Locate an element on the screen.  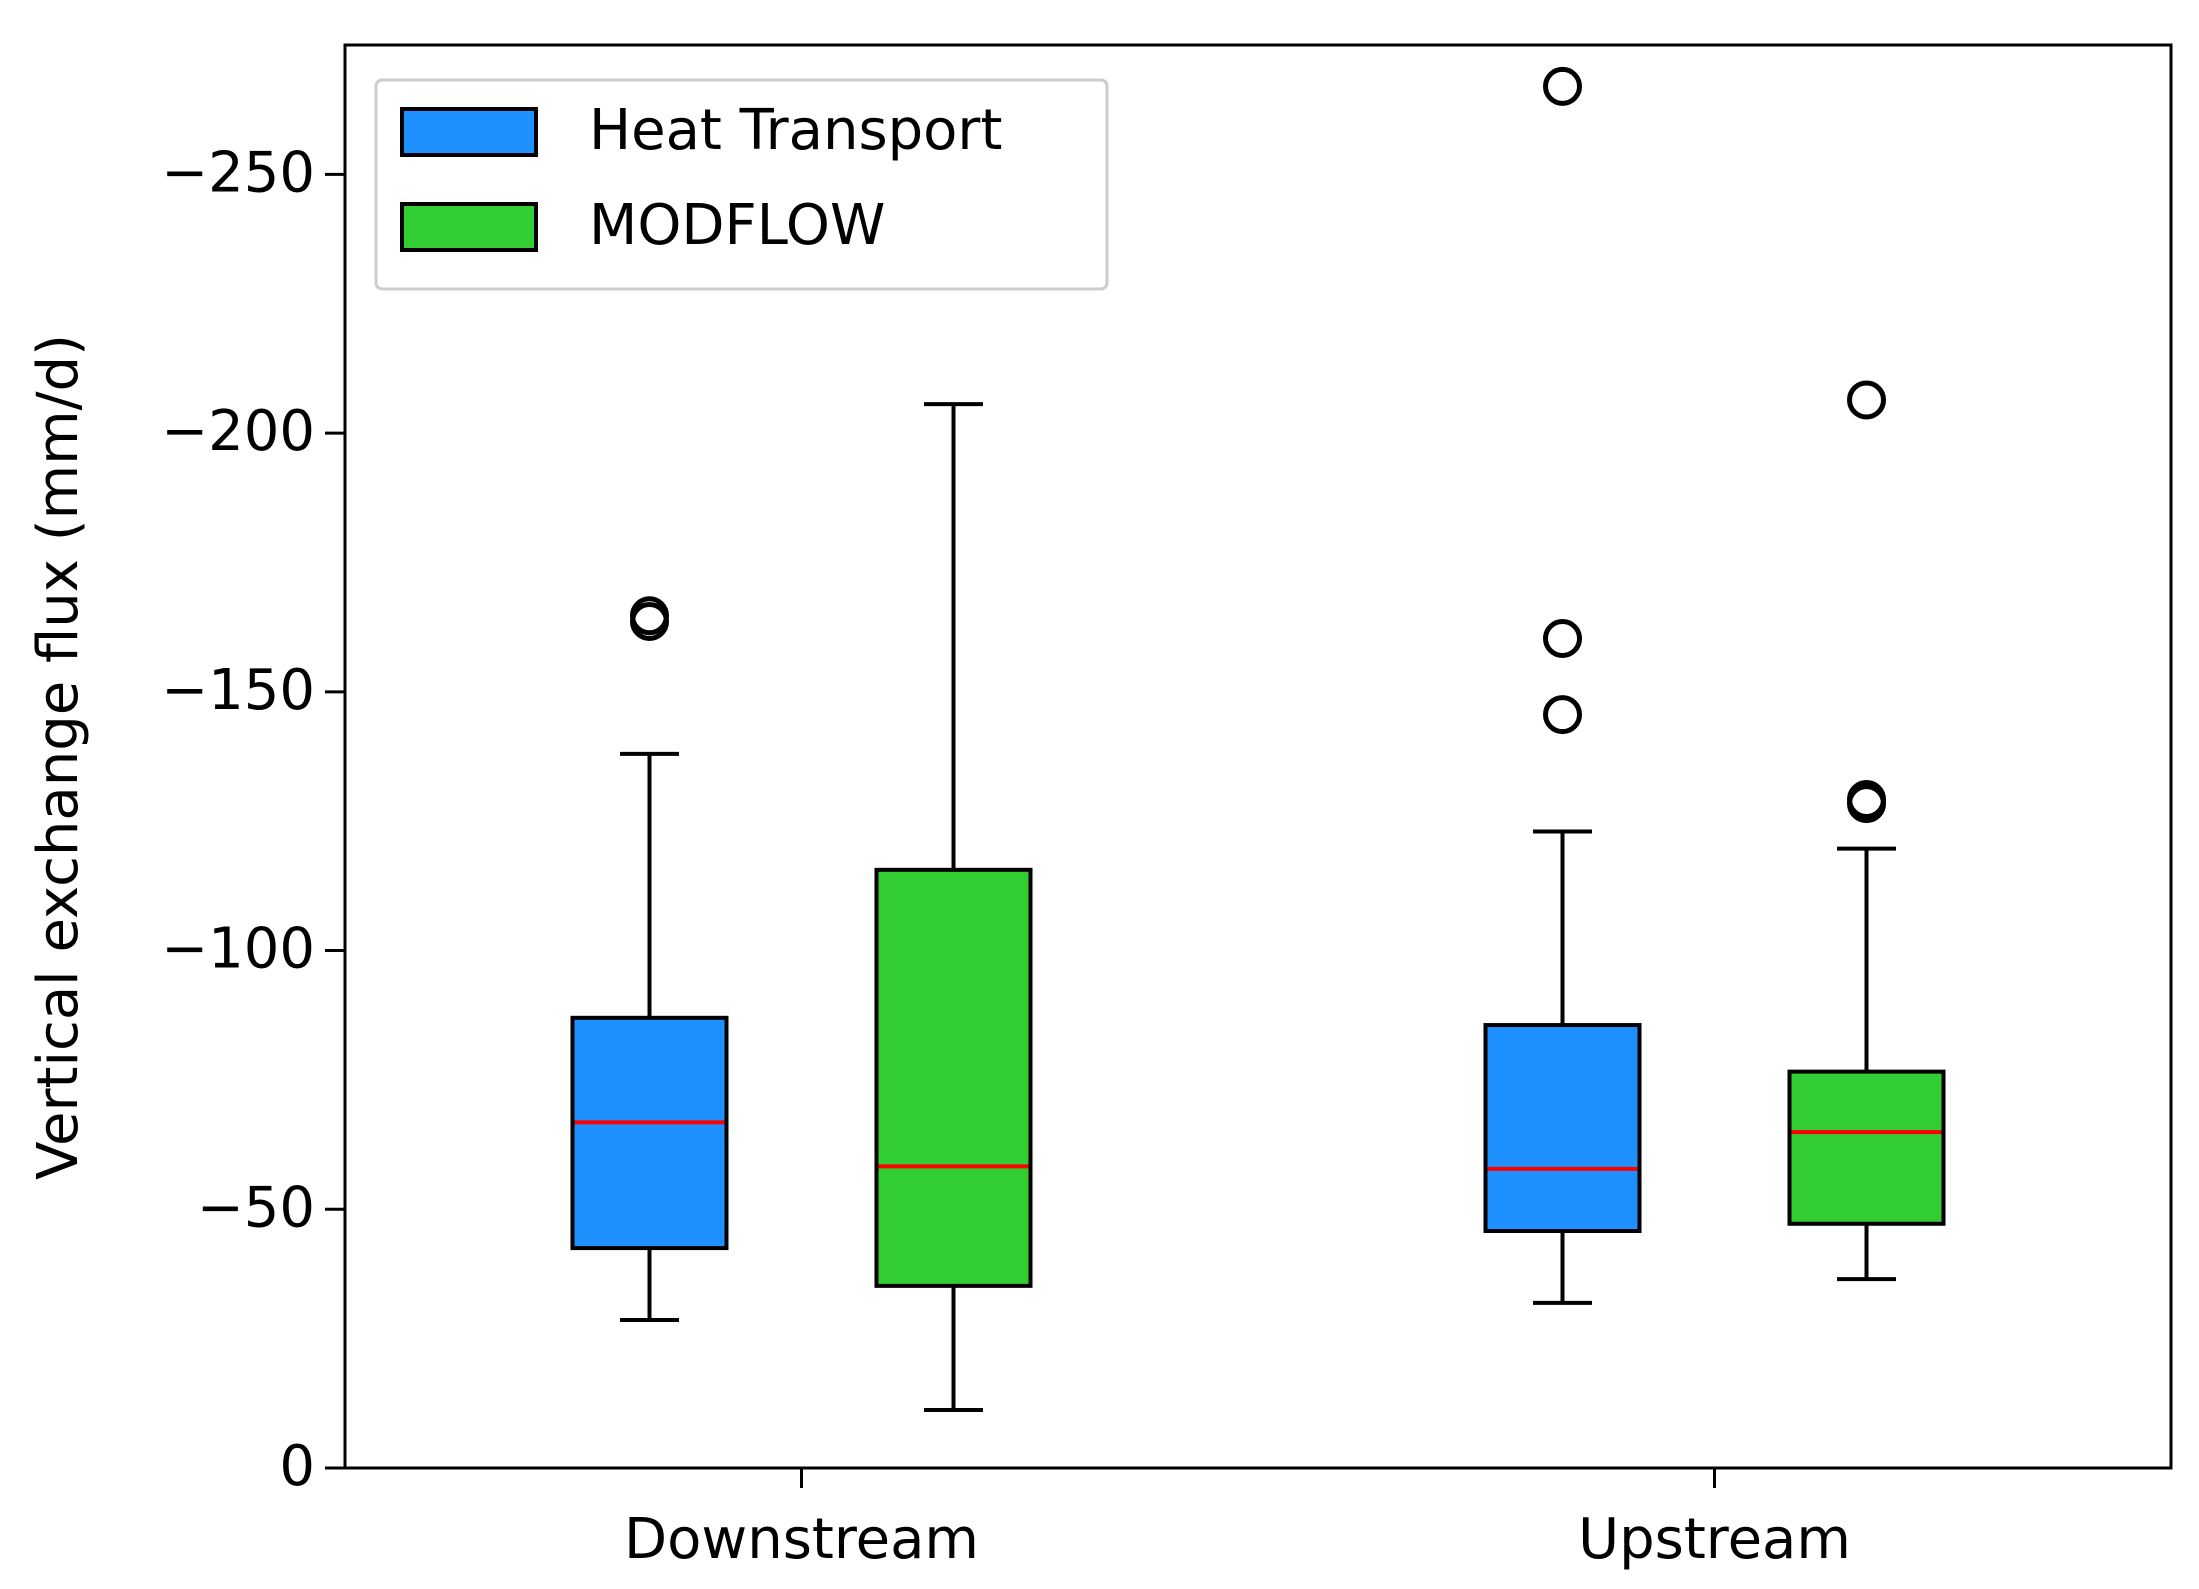
y-axis-label: Vertical exchange flux (mm/d) is located at coordinates (58, 757).